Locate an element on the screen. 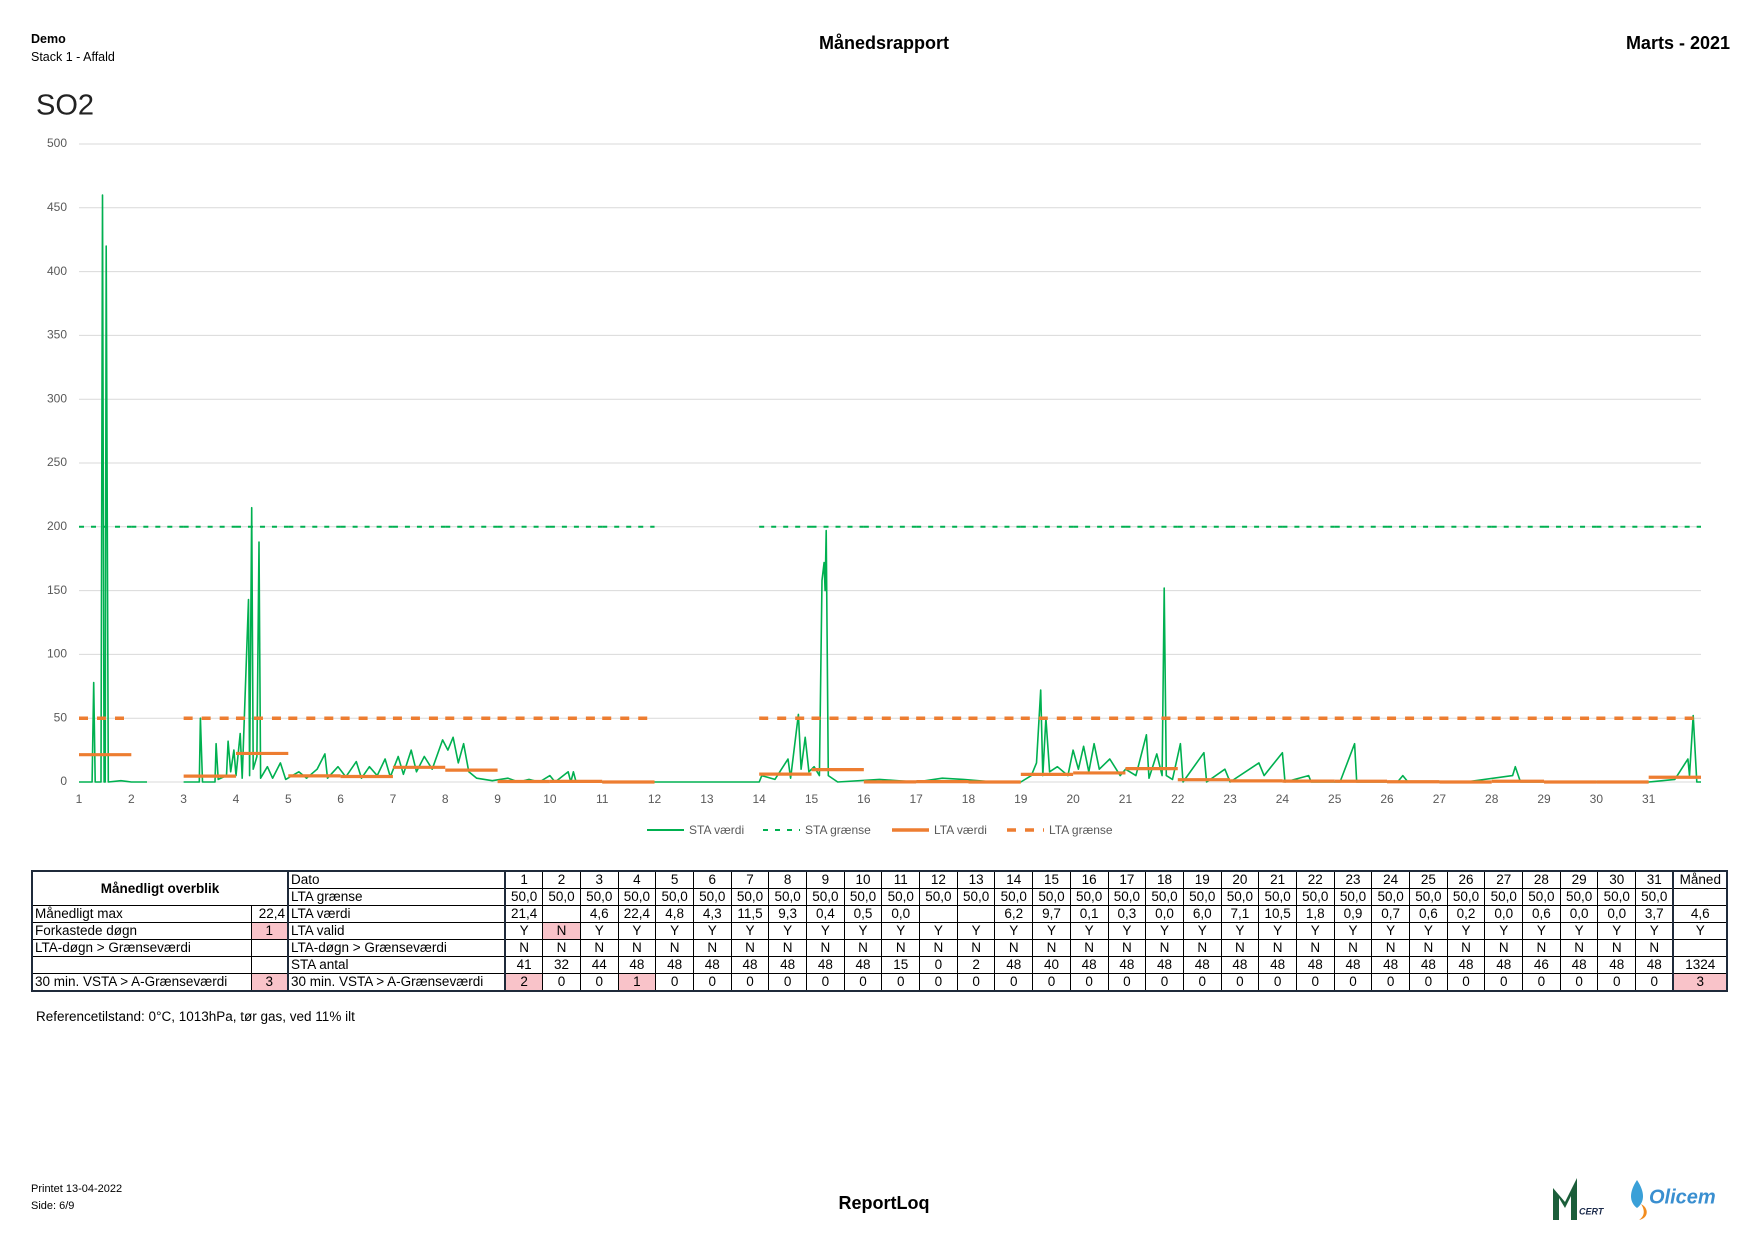  row-label: LTA-døgn > Grænseværdi is located at coordinates (396, 948).